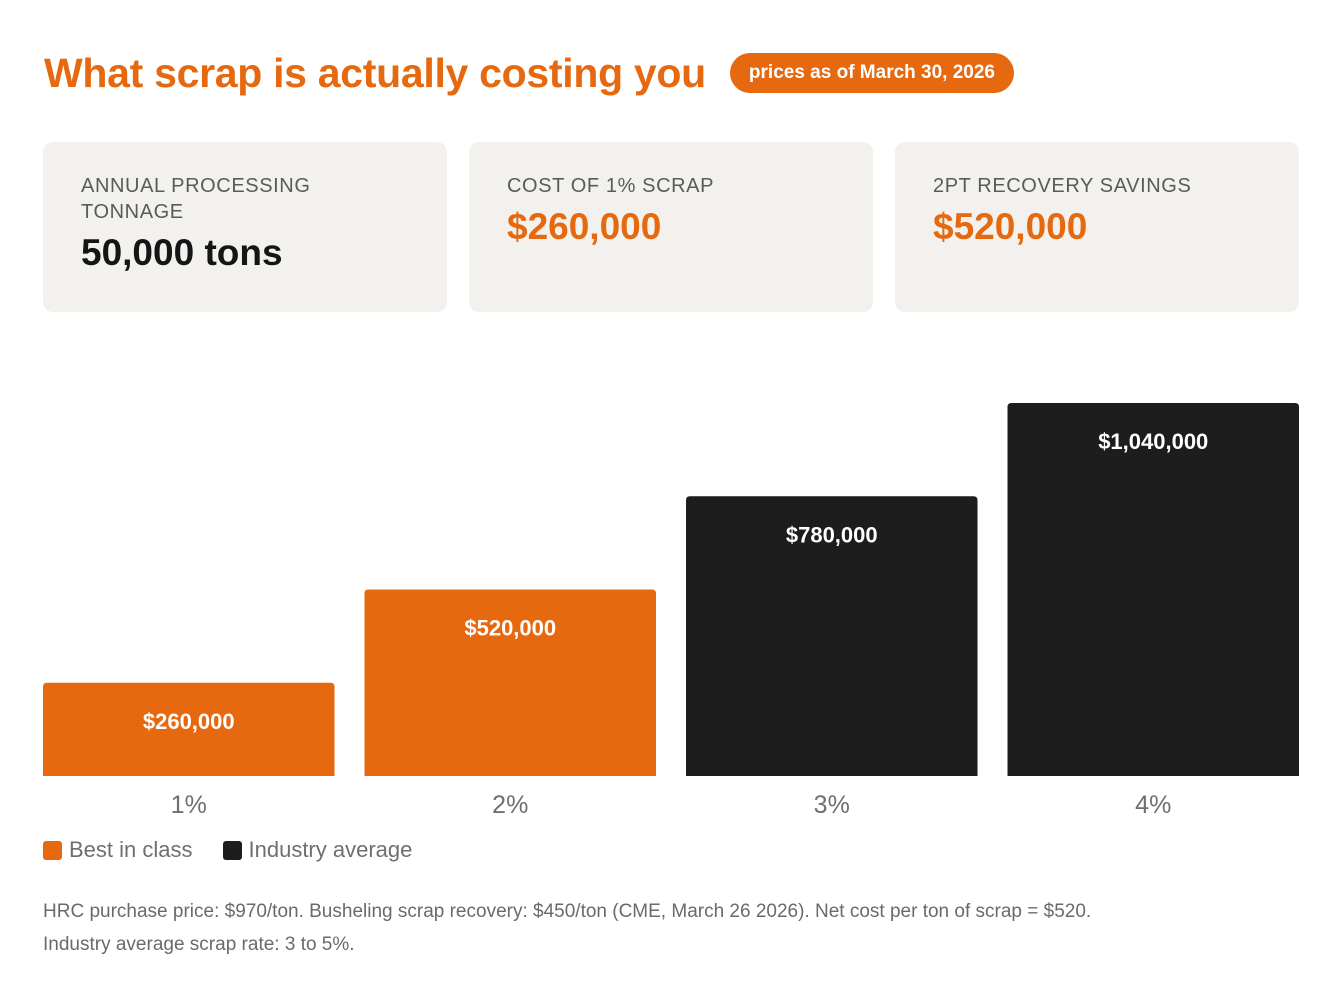 The image size is (1338, 1000). What do you see at coordinates (199, 944) in the screenshot?
I see `footnote-line-2: Industry average scrap rate: 3 to 5%.` at bounding box center [199, 944].